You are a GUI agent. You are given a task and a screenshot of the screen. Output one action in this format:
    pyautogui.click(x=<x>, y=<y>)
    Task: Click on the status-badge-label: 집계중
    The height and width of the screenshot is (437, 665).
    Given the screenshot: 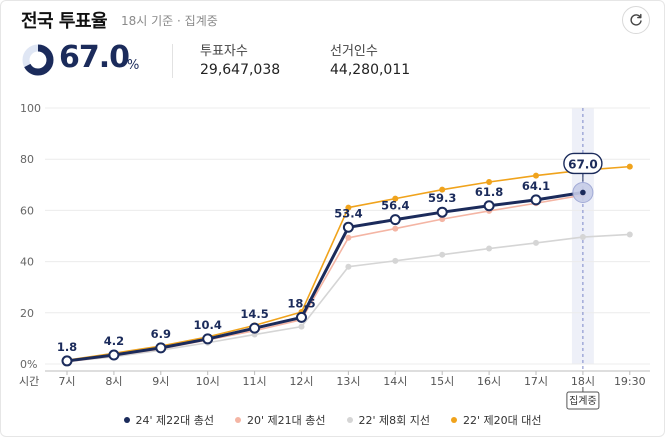 What is the action you would take?
    pyautogui.click(x=583, y=401)
    